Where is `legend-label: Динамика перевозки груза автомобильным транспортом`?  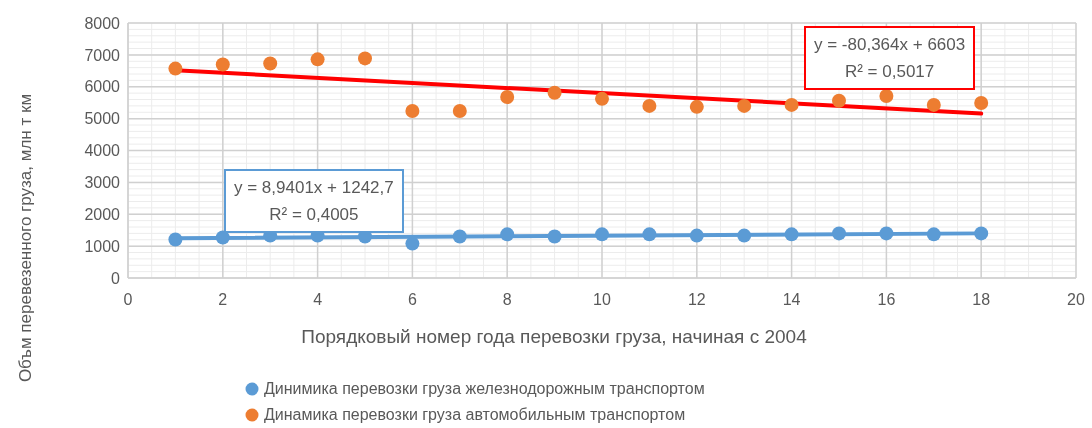
legend-label: Динамика перевозки груза автомобильным транспортом is located at coordinates (475, 415).